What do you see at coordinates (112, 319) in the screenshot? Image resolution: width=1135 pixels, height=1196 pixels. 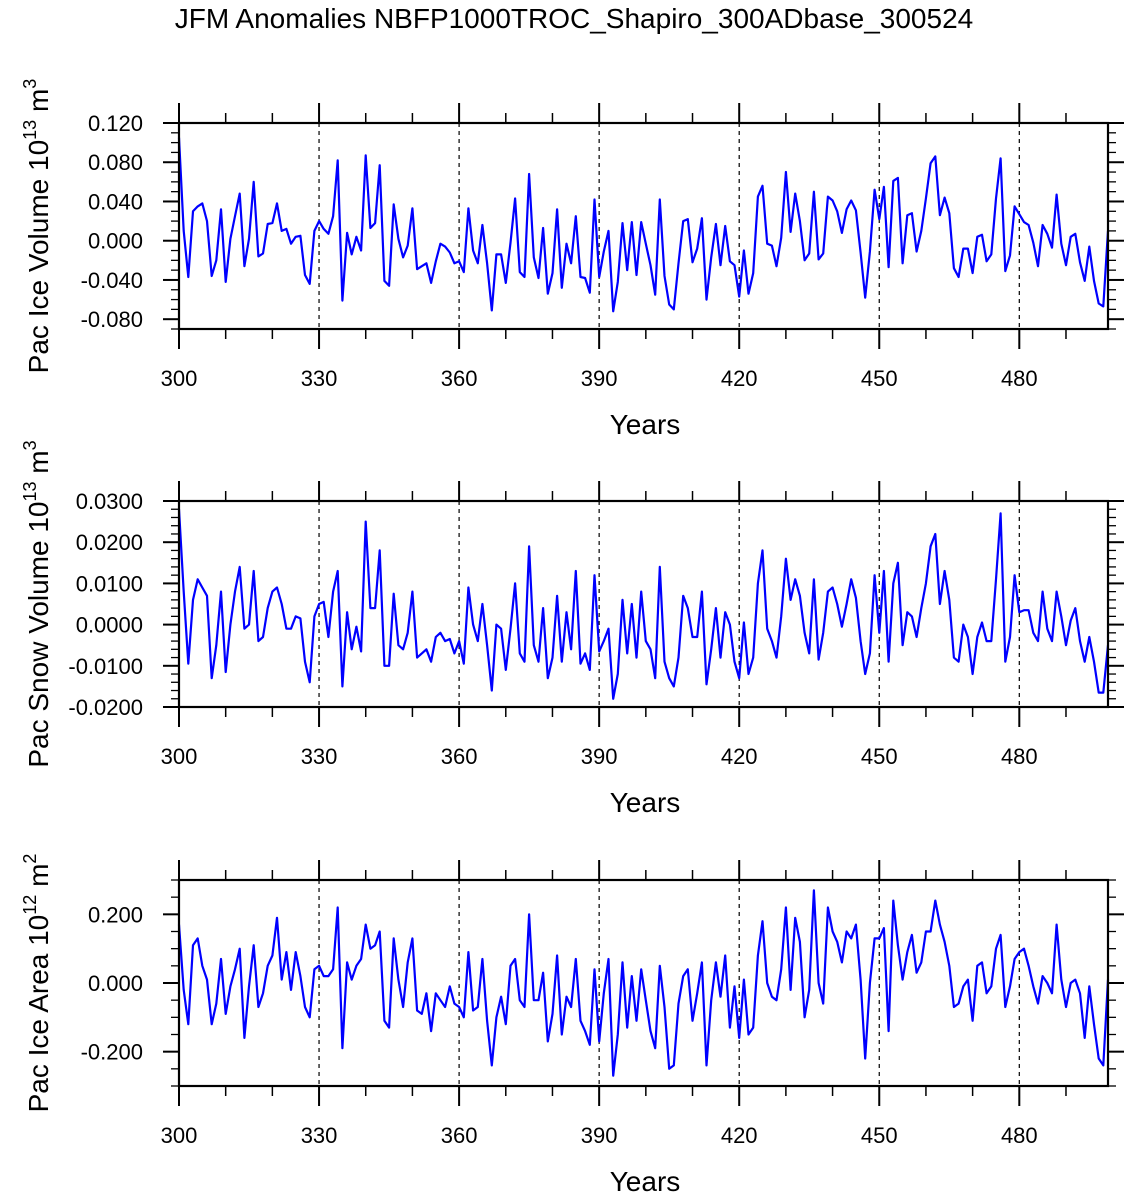 I see `y-tick-label: -0.080` at bounding box center [112, 319].